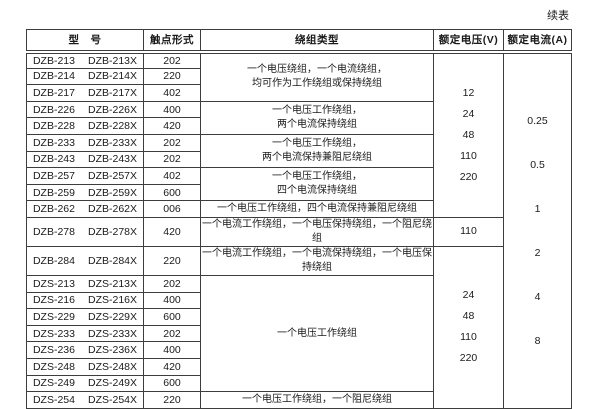  Describe the element at coordinates (85, 209) in the screenshot. I see `model-cell: DZB-262 DZB-262X` at that location.